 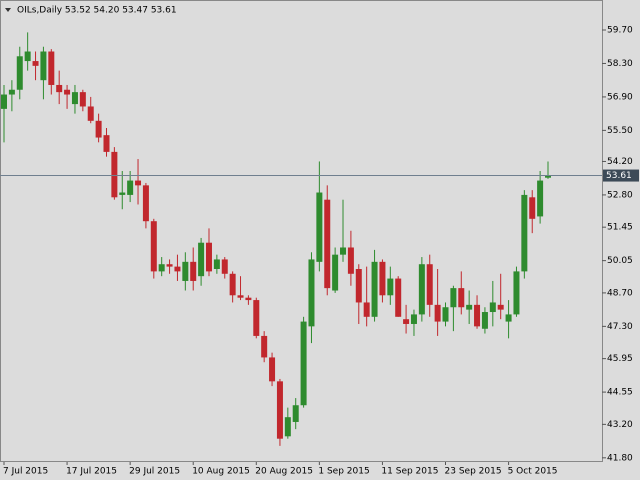 What do you see at coordinates (620, 393) in the screenshot?
I see `y-tick-label: 44.55` at bounding box center [620, 393].